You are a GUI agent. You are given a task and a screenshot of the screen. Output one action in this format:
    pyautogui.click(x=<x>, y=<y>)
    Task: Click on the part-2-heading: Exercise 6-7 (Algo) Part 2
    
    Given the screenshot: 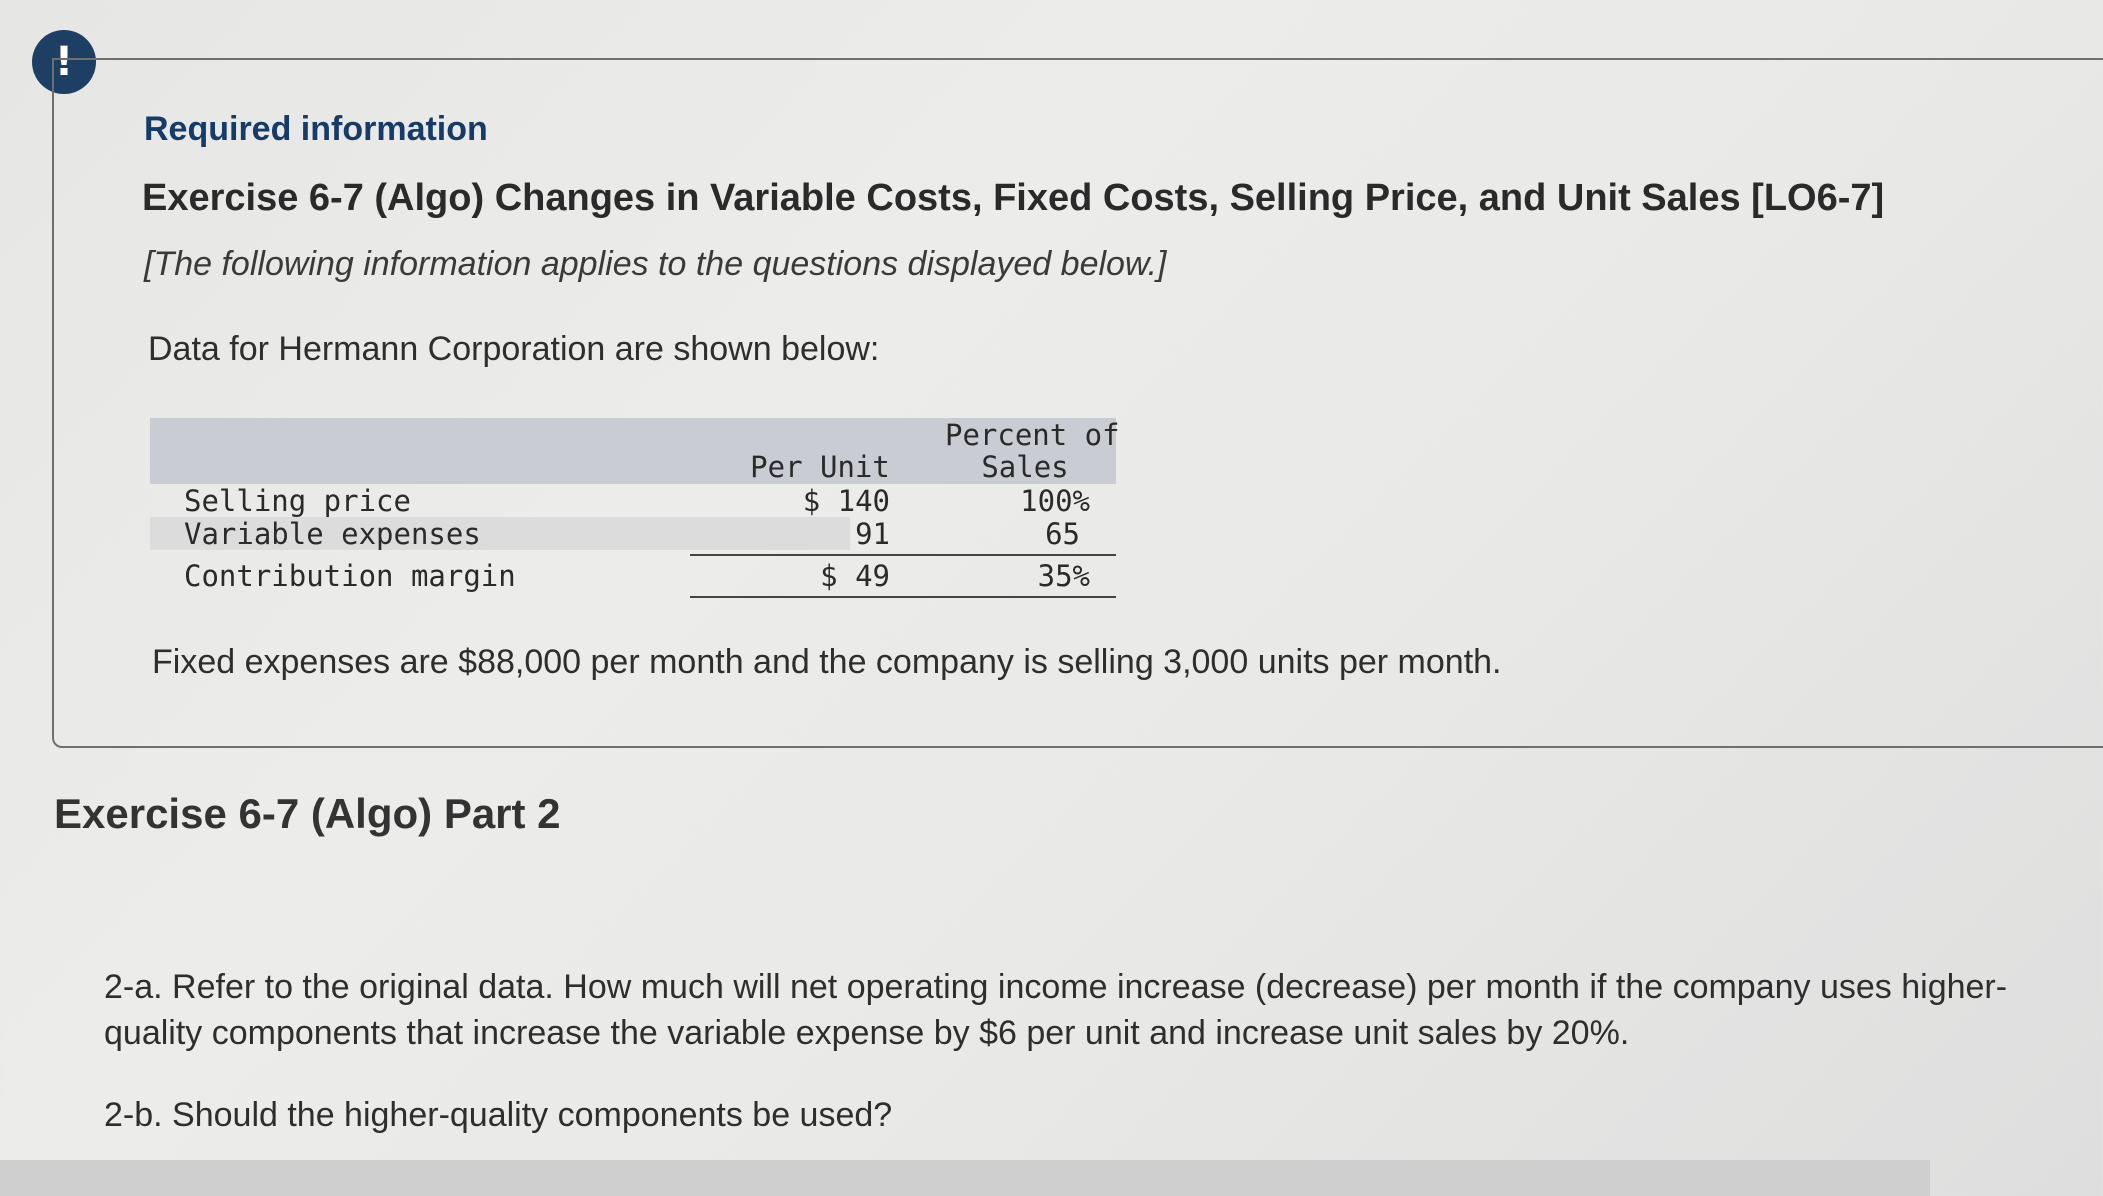 What is the action you would take?
    pyautogui.click(x=307, y=813)
    